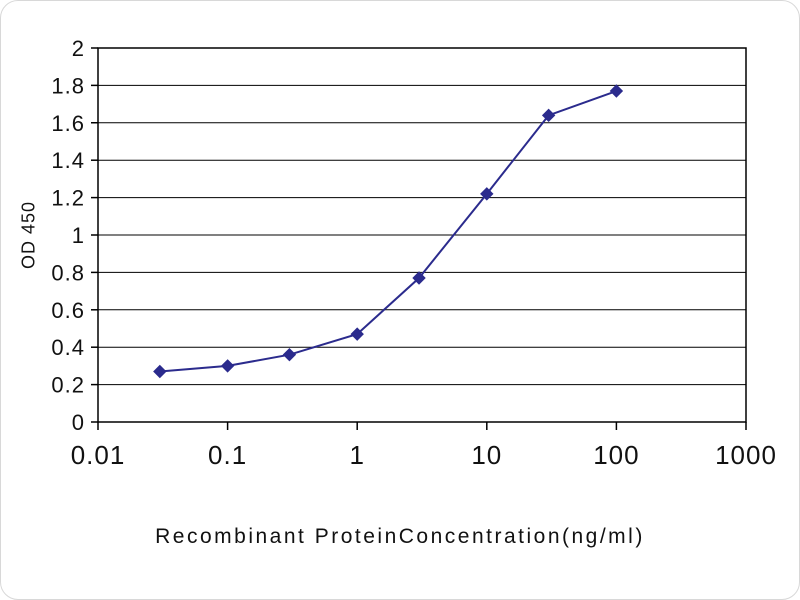  What do you see at coordinates (28, 235) in the screenshot?
I see `y-axis-title: OD 450` at bounding box center [28, 235].